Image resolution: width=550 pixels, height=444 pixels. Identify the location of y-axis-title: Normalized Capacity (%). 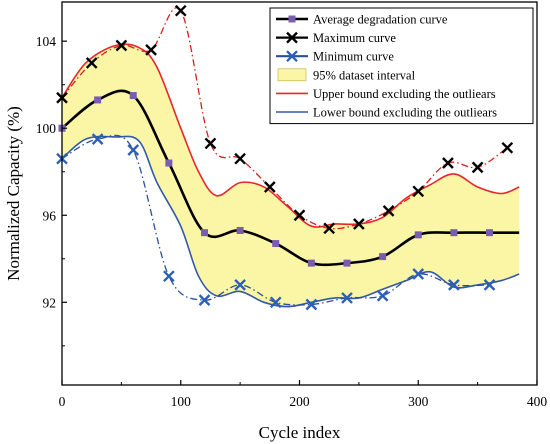
(13, 193).